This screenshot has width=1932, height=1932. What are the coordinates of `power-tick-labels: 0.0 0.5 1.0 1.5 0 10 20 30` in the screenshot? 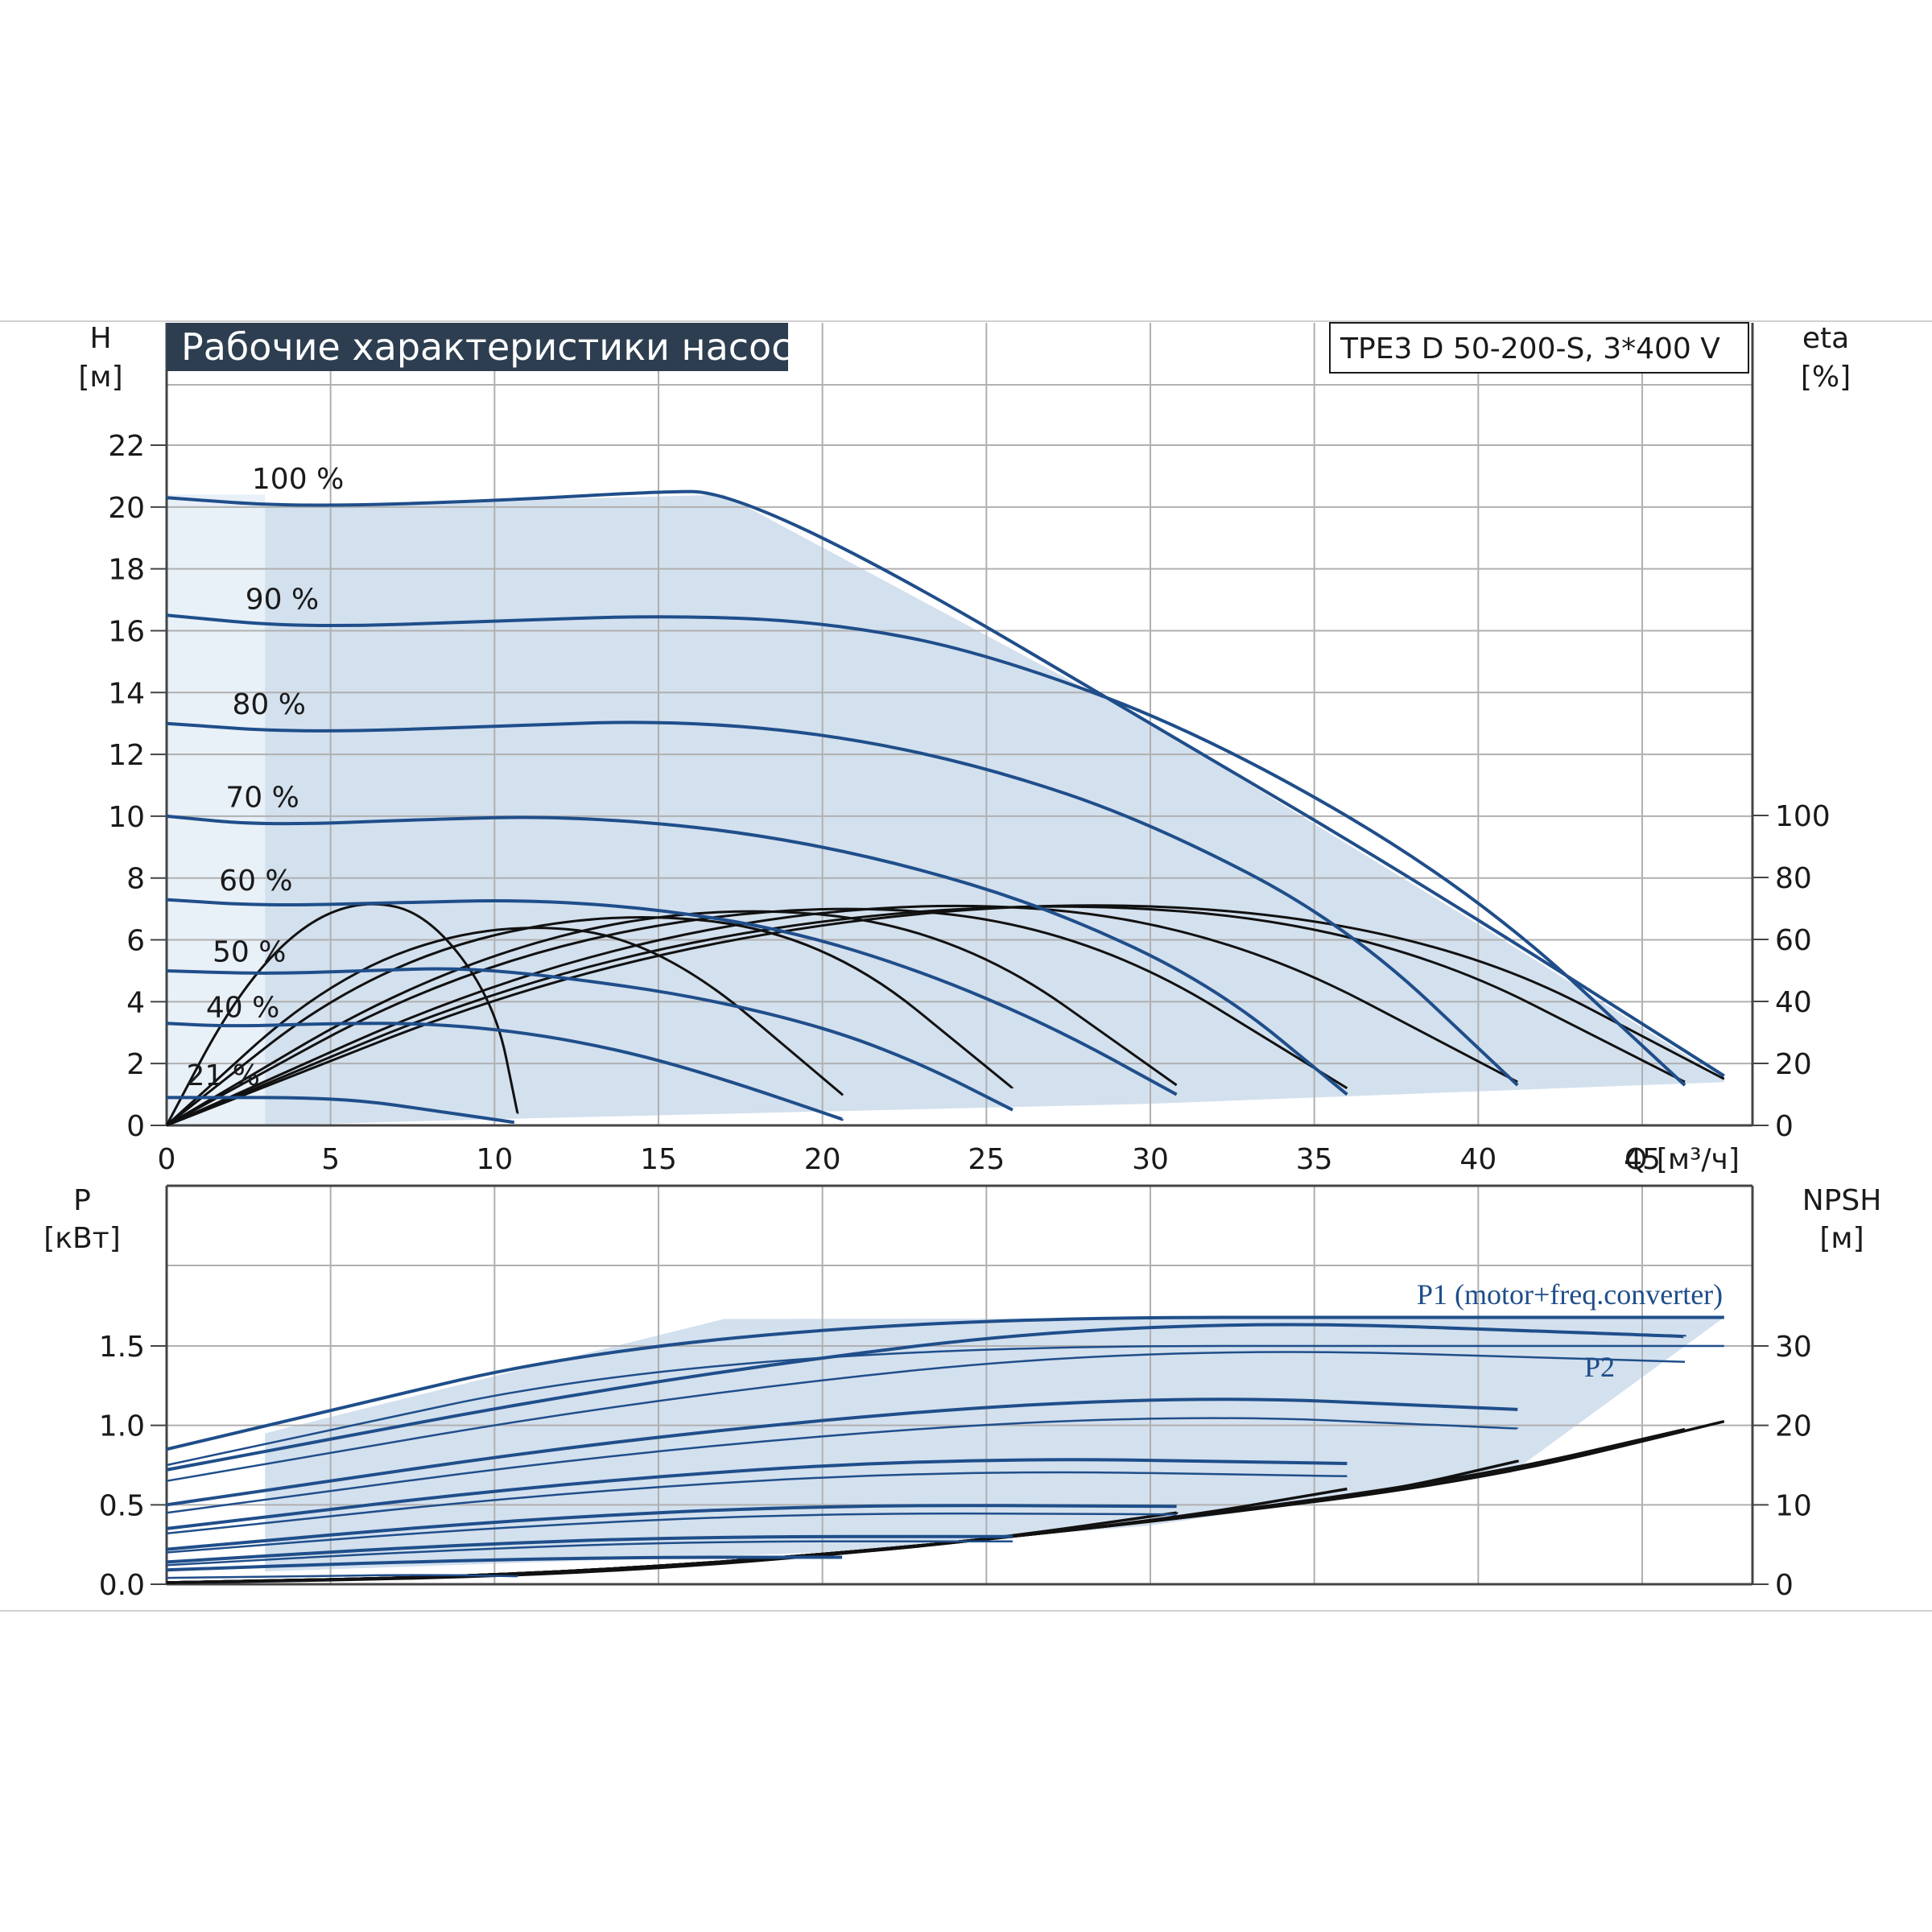 It's located at (955, 1466).